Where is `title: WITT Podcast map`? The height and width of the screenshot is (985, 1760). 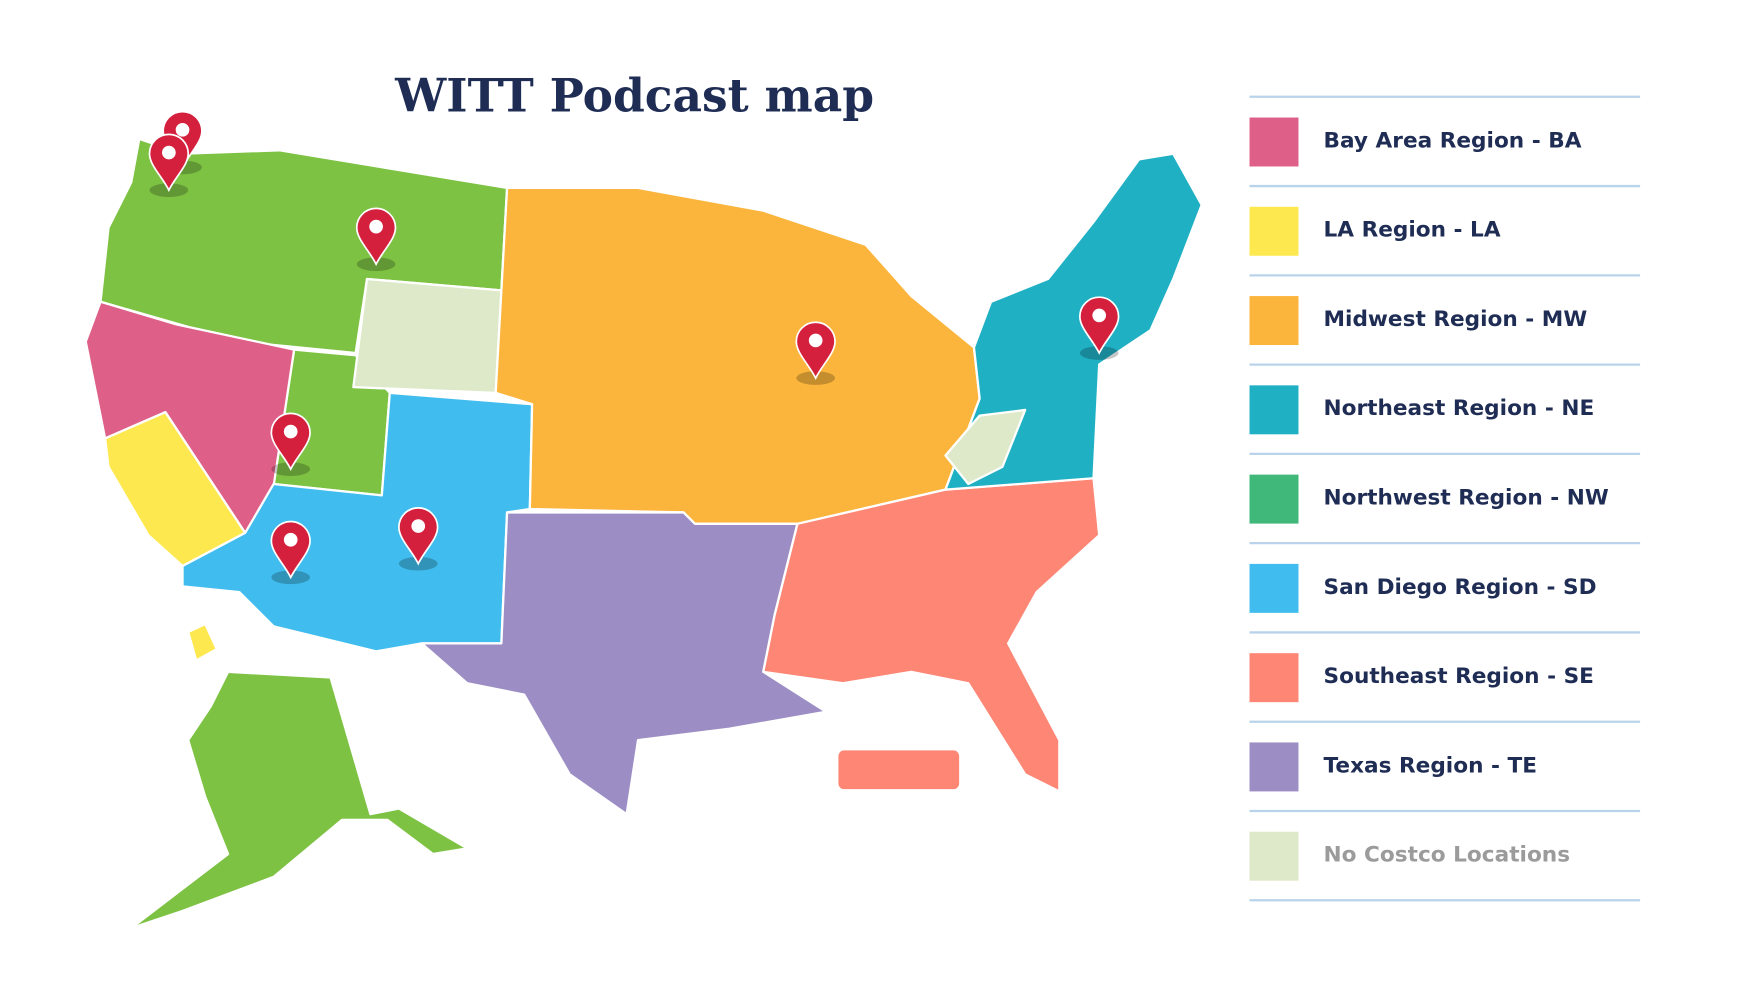
title: WITT Podcast map is located at coordinates (634, 96).